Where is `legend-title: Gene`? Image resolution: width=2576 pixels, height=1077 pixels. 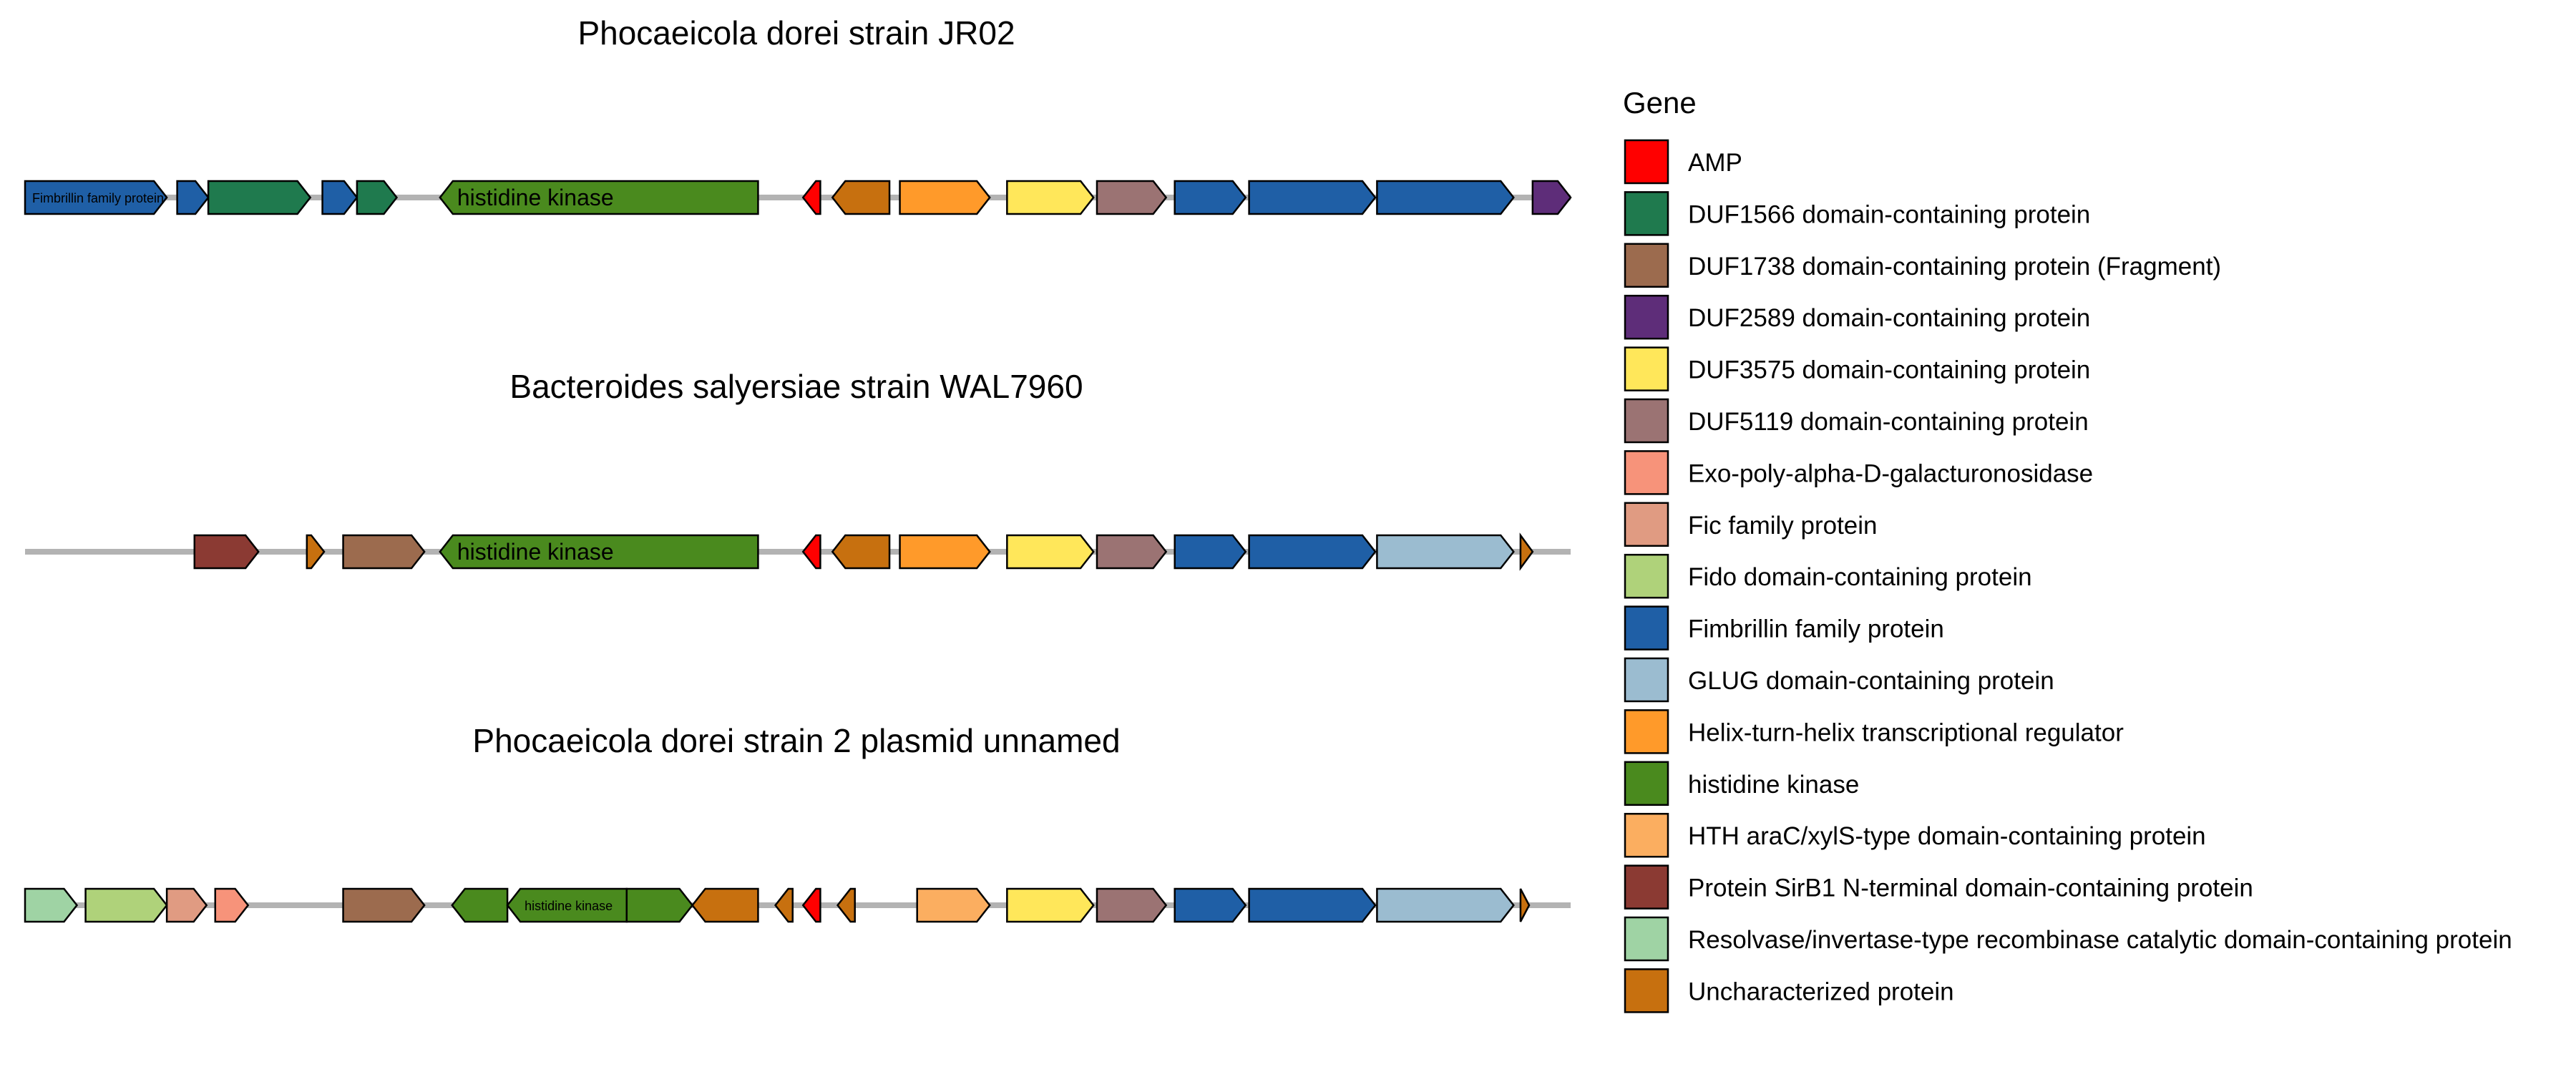 legend-title: Gene is located at coordinates (1660, 103).